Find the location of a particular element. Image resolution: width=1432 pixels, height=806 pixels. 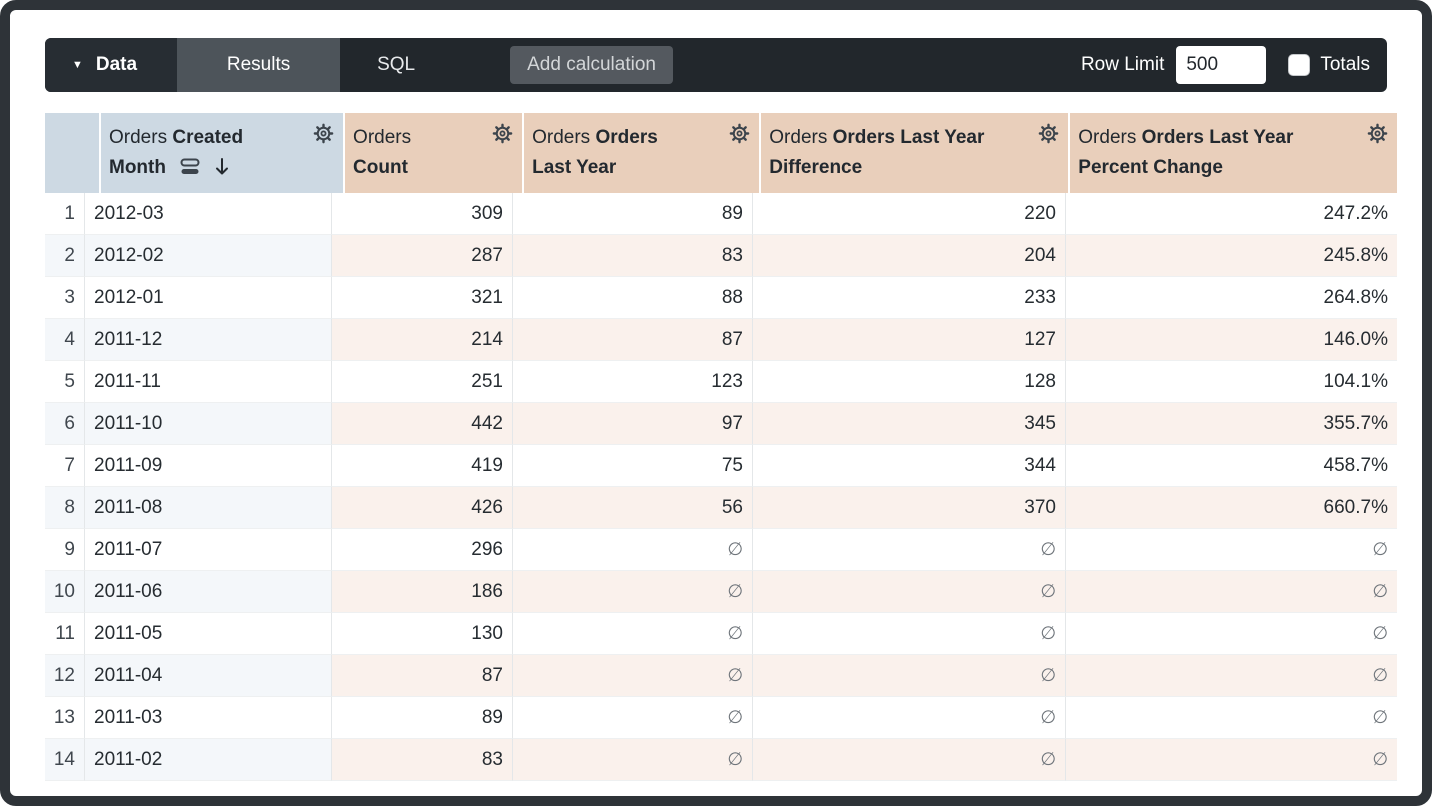

table-cell: 2011-03 is located at coordinates (208, 718).